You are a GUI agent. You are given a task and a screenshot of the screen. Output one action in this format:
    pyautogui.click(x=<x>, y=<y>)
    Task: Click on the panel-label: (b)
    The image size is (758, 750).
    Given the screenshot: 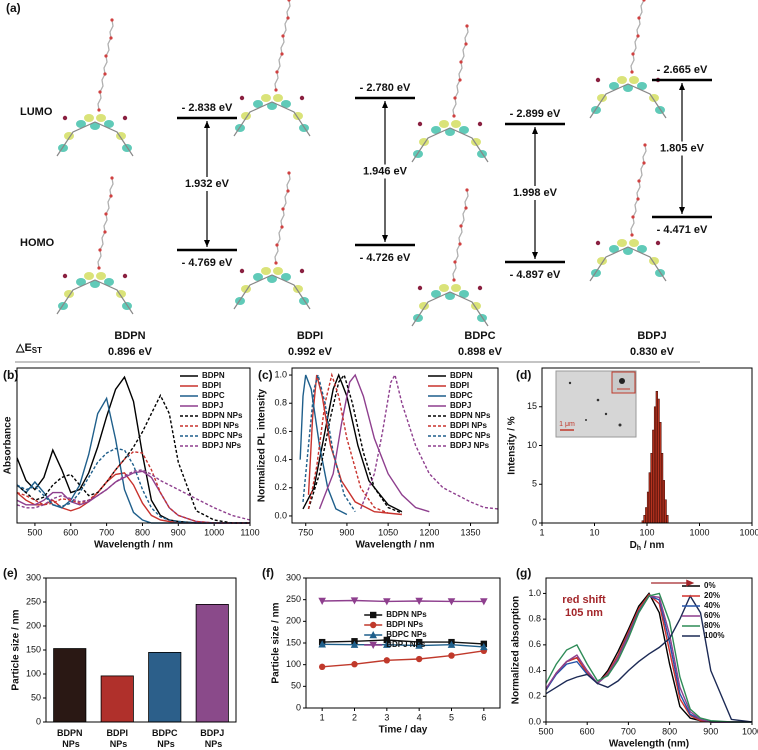 What is the action you would take?
    pyautogui.click(x=10, y=375)
    